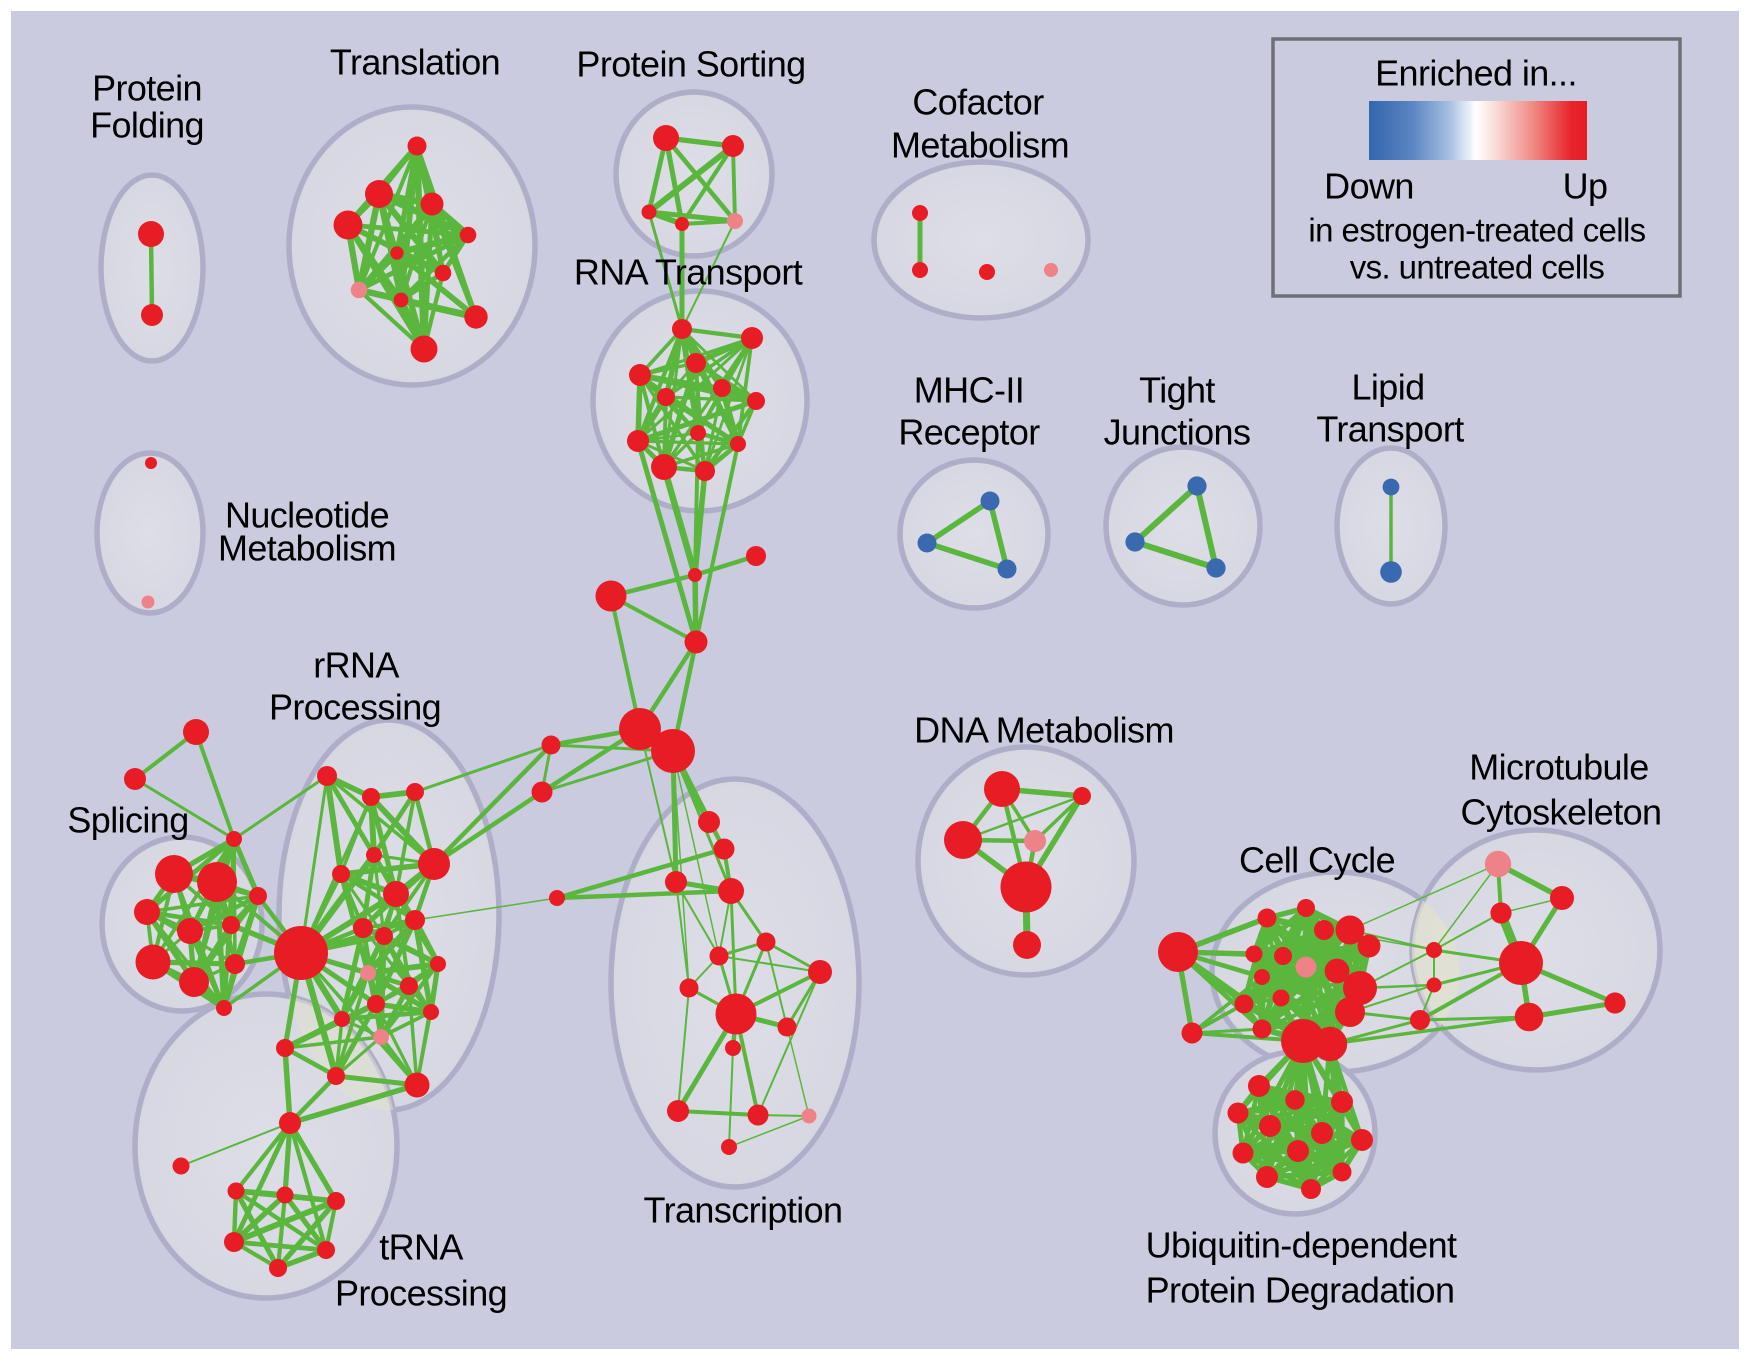  I want to click on svg-text: Nucleotide, so click(307, 515).